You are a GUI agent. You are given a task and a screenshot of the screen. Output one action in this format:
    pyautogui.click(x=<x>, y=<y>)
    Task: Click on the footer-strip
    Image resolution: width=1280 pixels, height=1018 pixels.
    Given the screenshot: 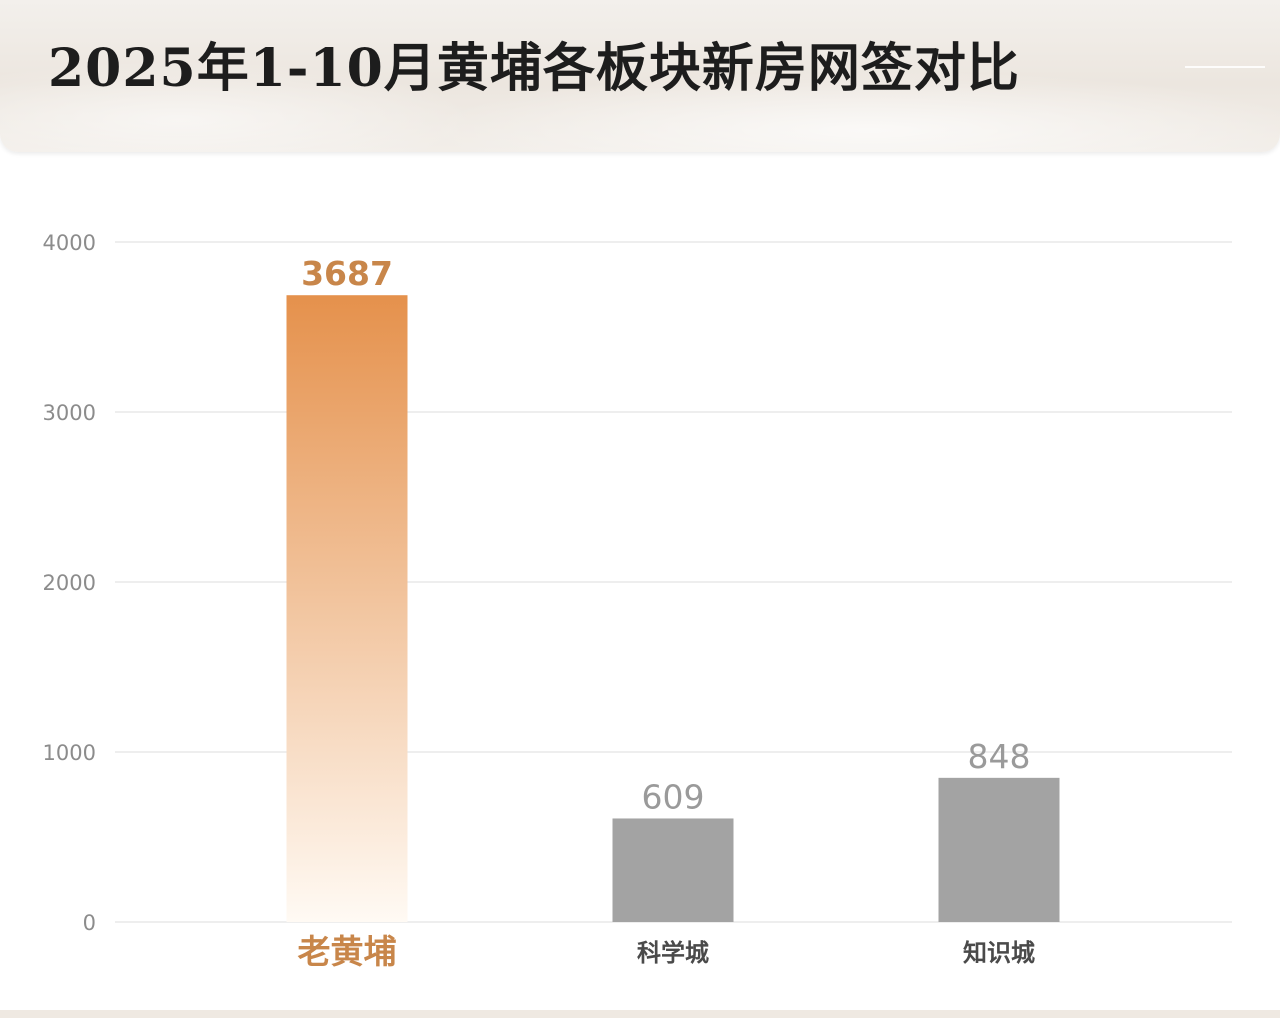 What is the action you would take?
    pyautogui.click(x=640, y=1014)
    